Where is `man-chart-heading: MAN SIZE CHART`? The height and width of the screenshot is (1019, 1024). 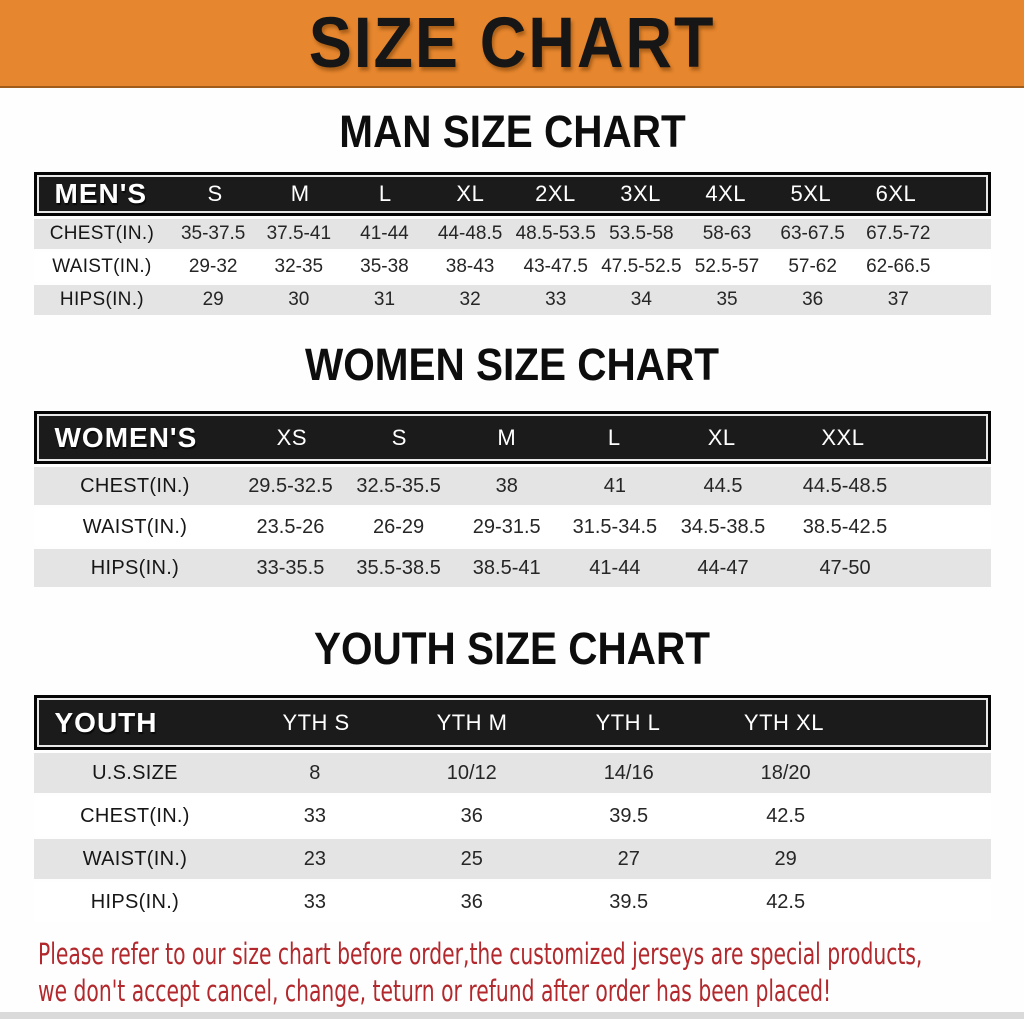
man-chart-heading: MAN SIZE CHART is located at coordinates (512, 132).